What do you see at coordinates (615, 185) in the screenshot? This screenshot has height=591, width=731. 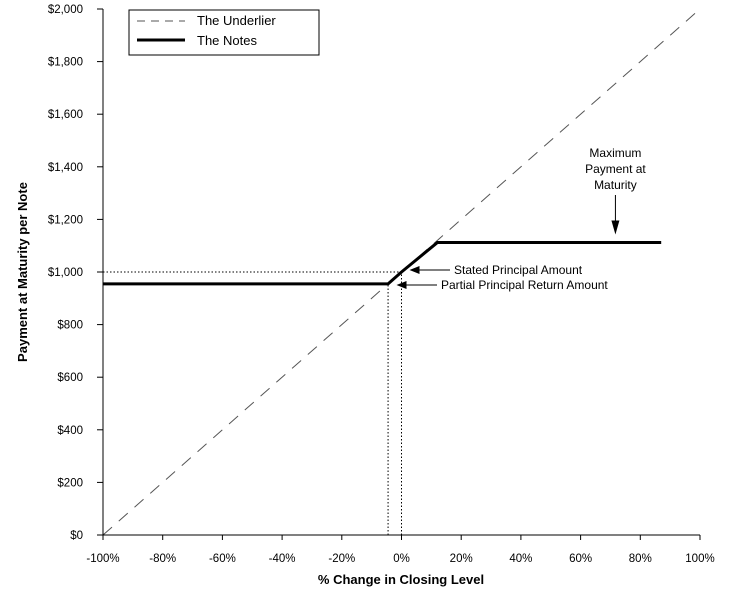 I see `annotation-maximum-payment: Maturity` at bounding box center [615, 185].